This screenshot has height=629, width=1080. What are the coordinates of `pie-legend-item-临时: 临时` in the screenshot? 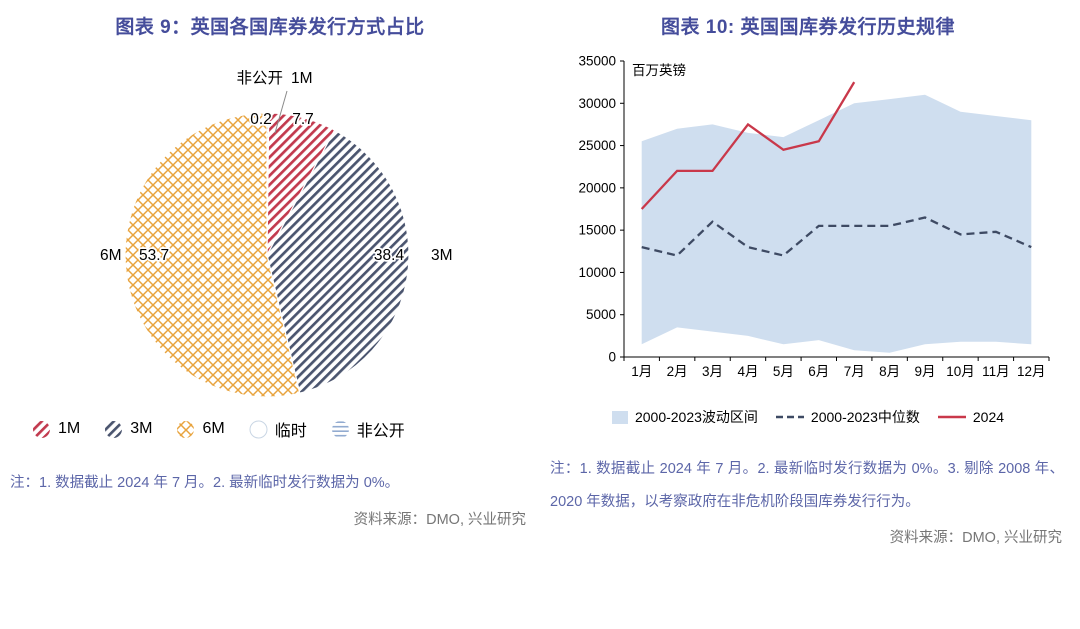 It's located at (278, 429).